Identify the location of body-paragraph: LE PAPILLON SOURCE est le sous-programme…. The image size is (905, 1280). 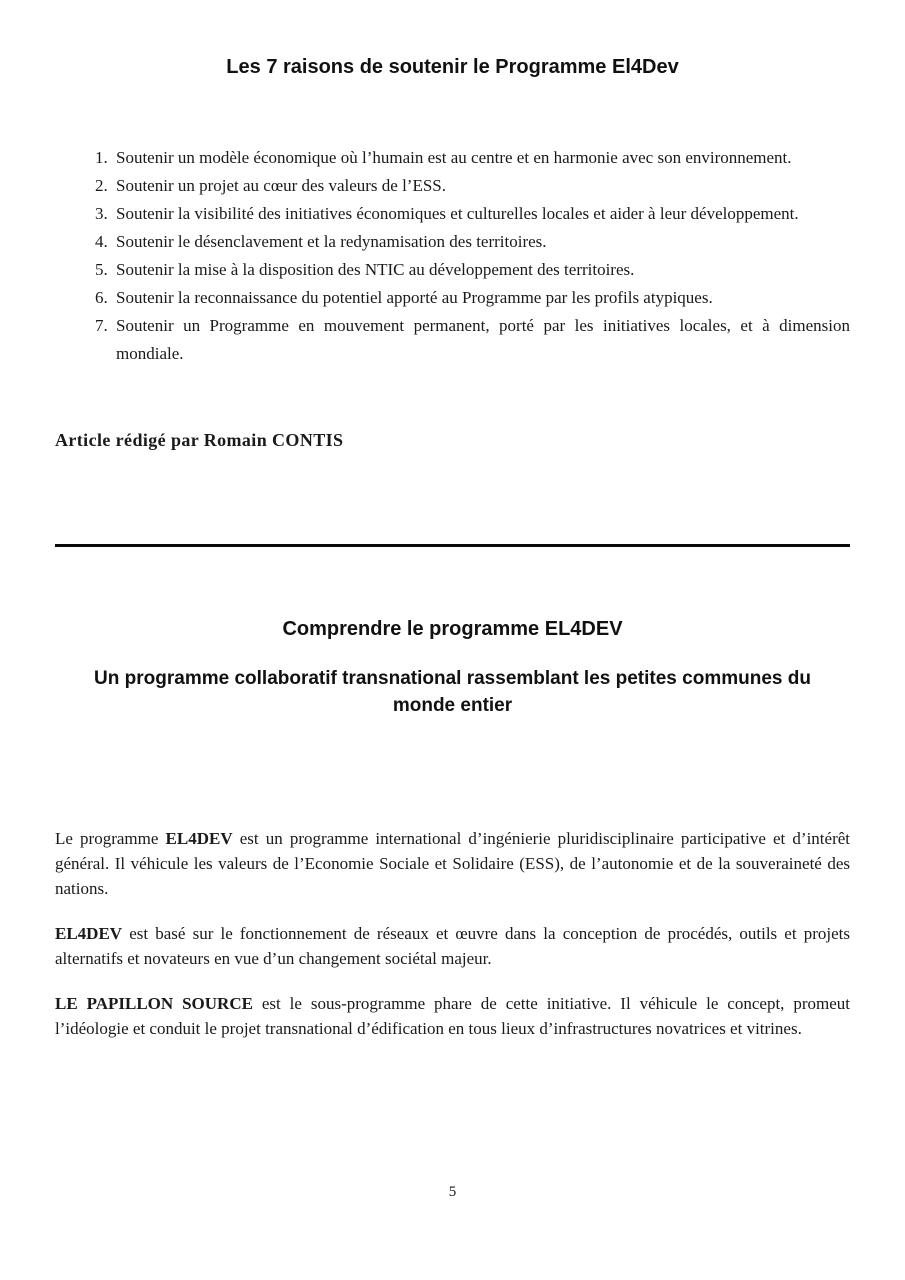
(452, 1016).